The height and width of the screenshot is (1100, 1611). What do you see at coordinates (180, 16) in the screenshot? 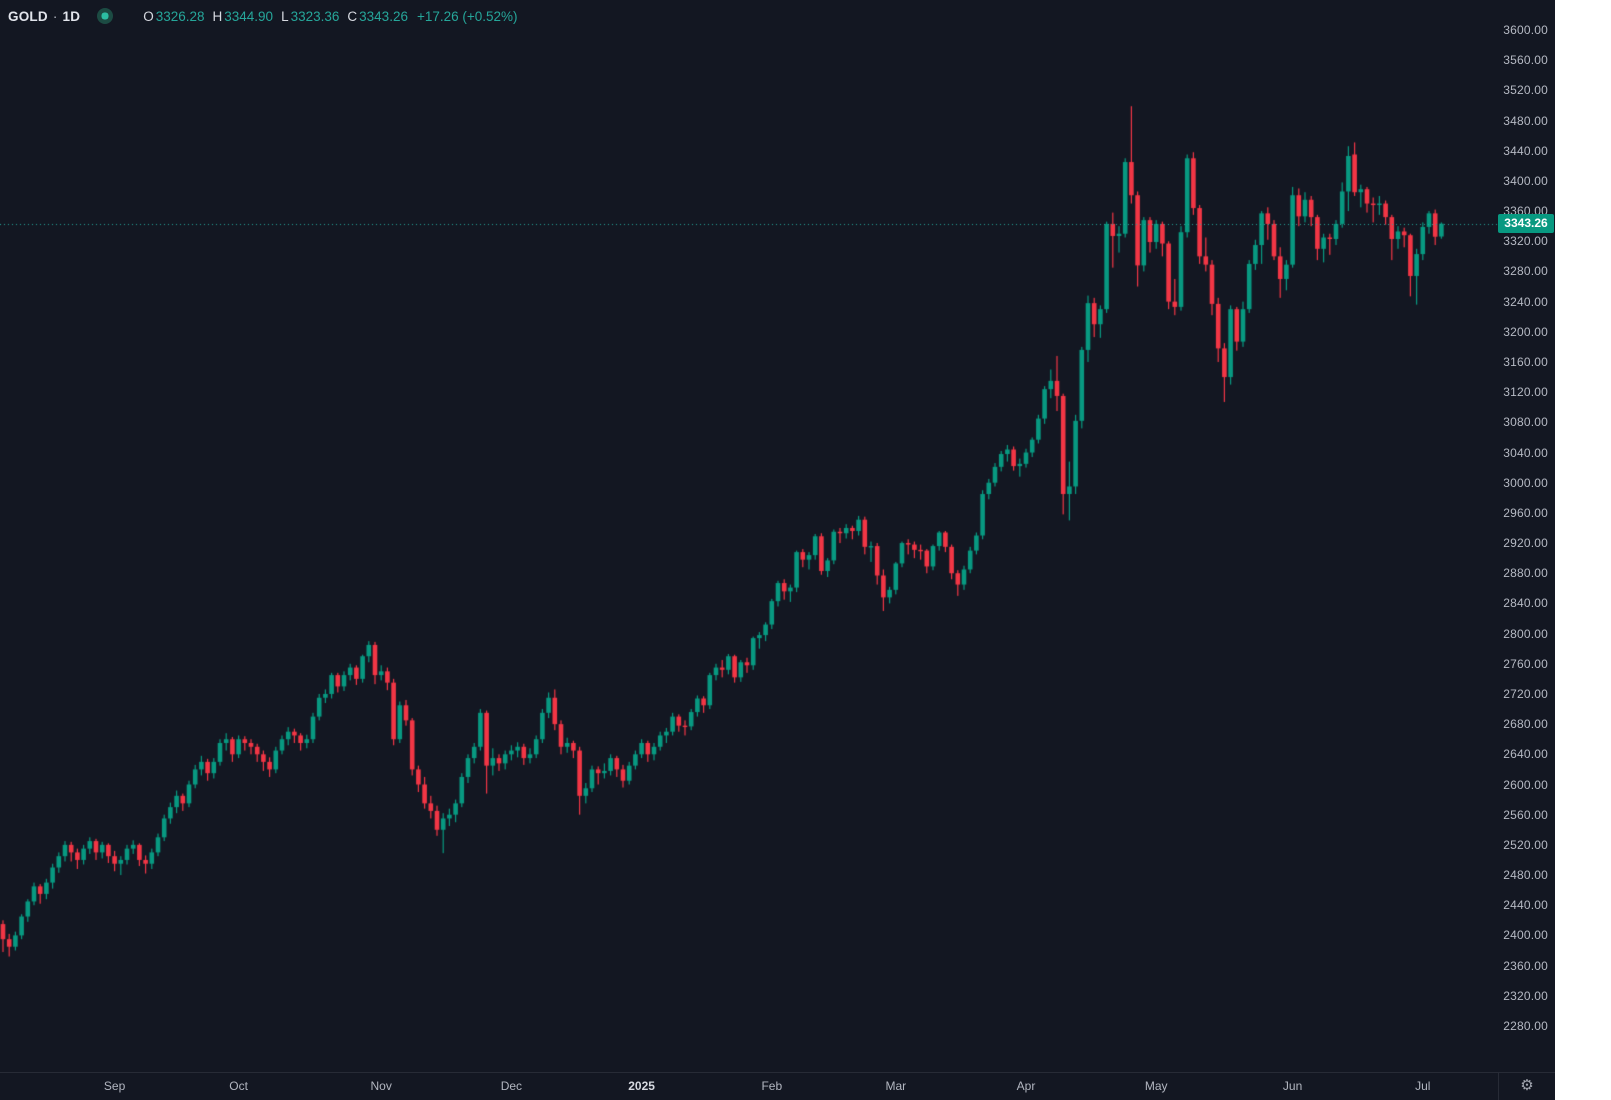
I see `ohlc-field-value: 3326.28` at bounding box center [180, 16].